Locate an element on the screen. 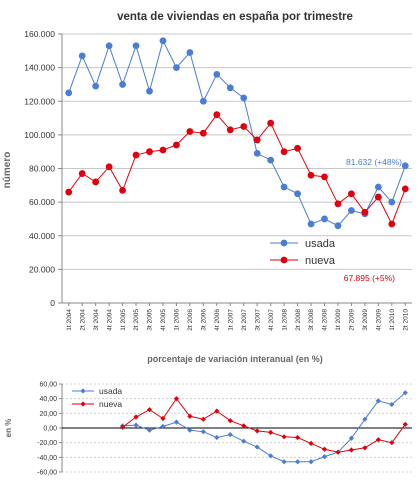 This screenshot has height=487, width=420. main-point-nueva-2t-2005 is located at coordinates (136, 155).